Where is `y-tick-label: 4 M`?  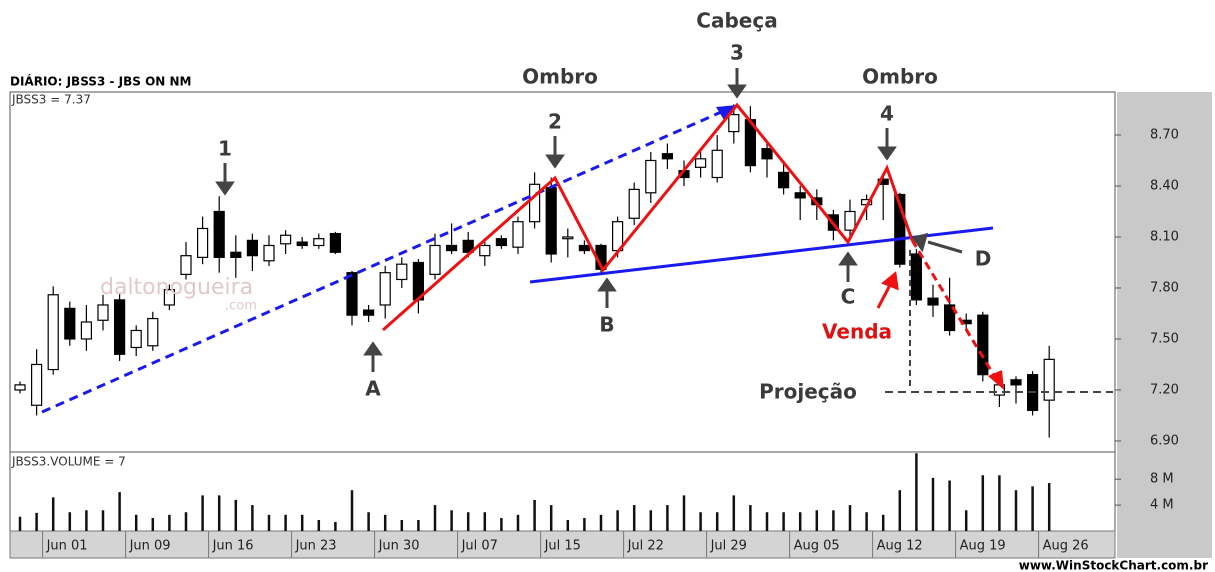 y-tick-label: 4 M is located at coordinates (1162, 505).